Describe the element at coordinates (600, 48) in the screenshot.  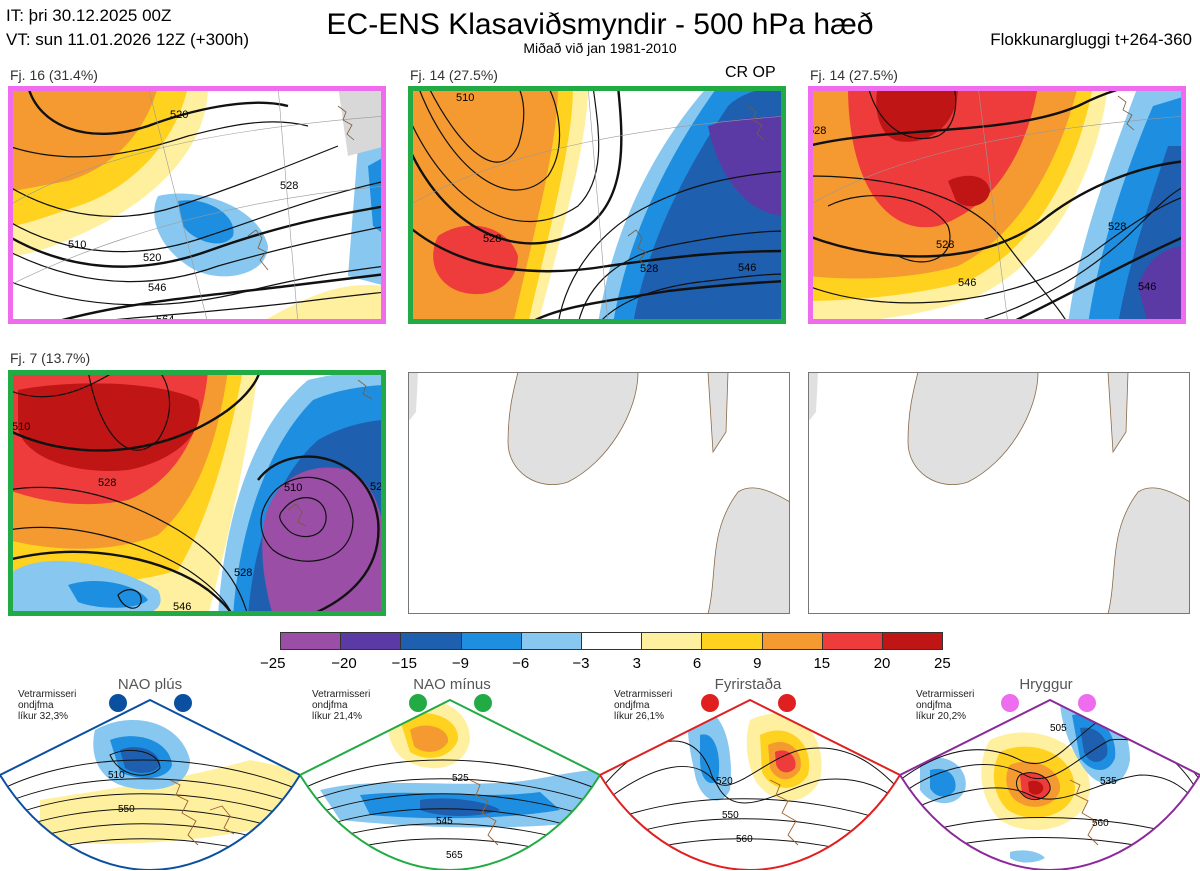
I see `page-subtitle: Miðað við jan 1981-2010` at that location.